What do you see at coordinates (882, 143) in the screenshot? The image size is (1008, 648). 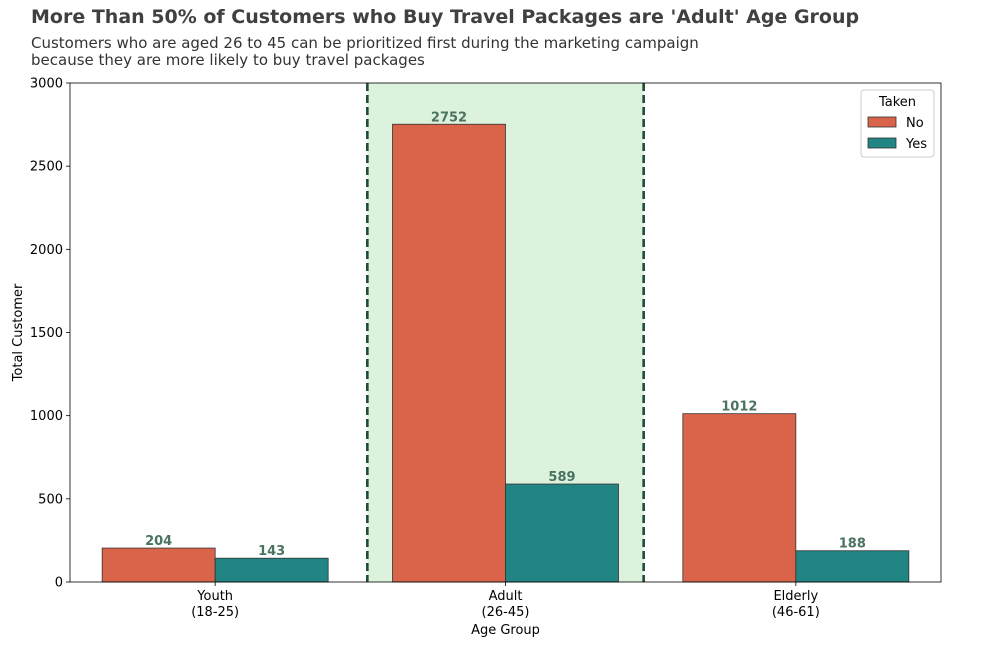 I see `legend-swatch-yes` at bounding box center [882, 143].